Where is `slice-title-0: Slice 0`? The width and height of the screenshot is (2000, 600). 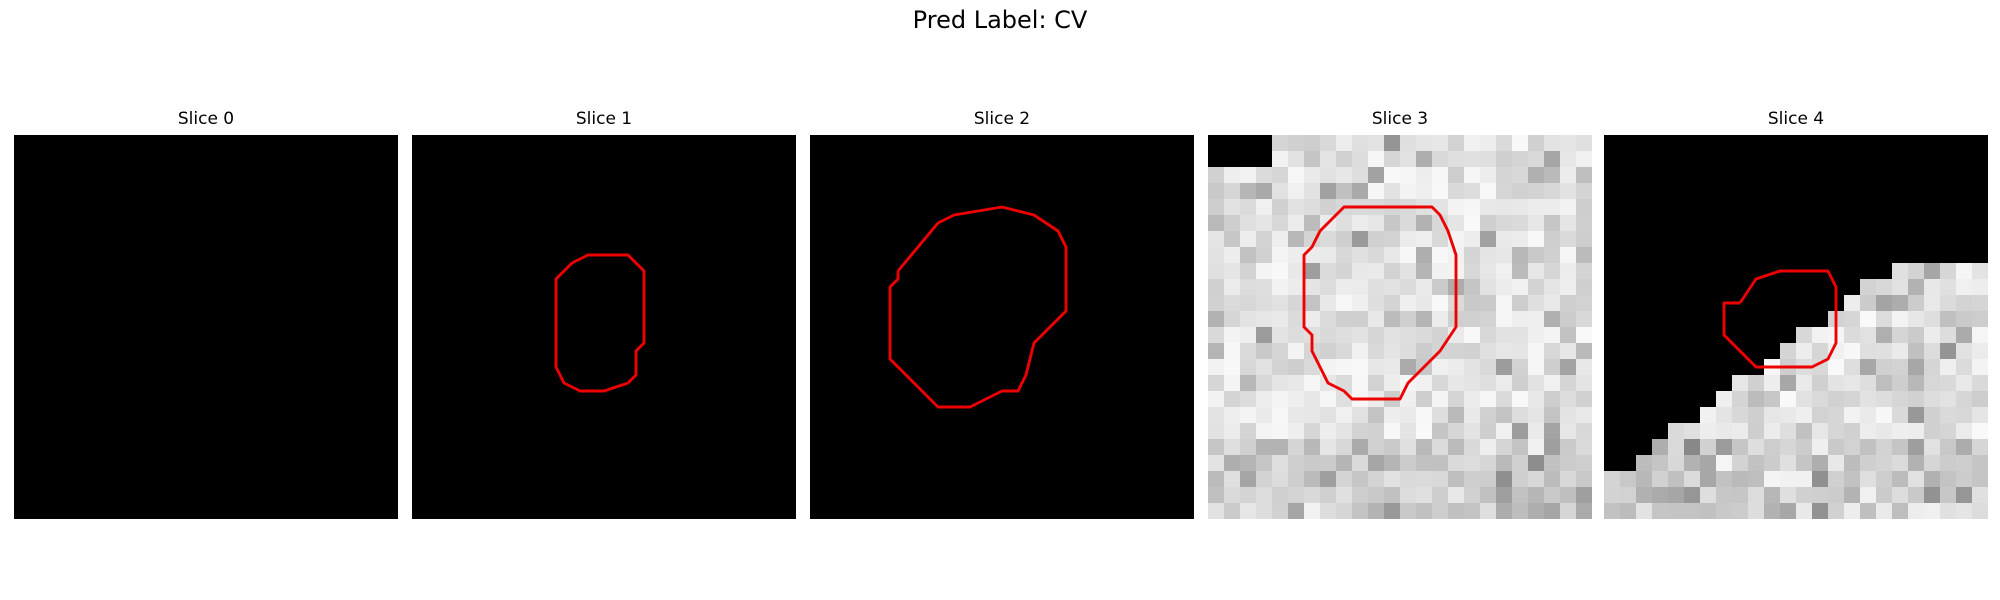
slice-title-0: Slice 0 is located at coordinates (206, 119).